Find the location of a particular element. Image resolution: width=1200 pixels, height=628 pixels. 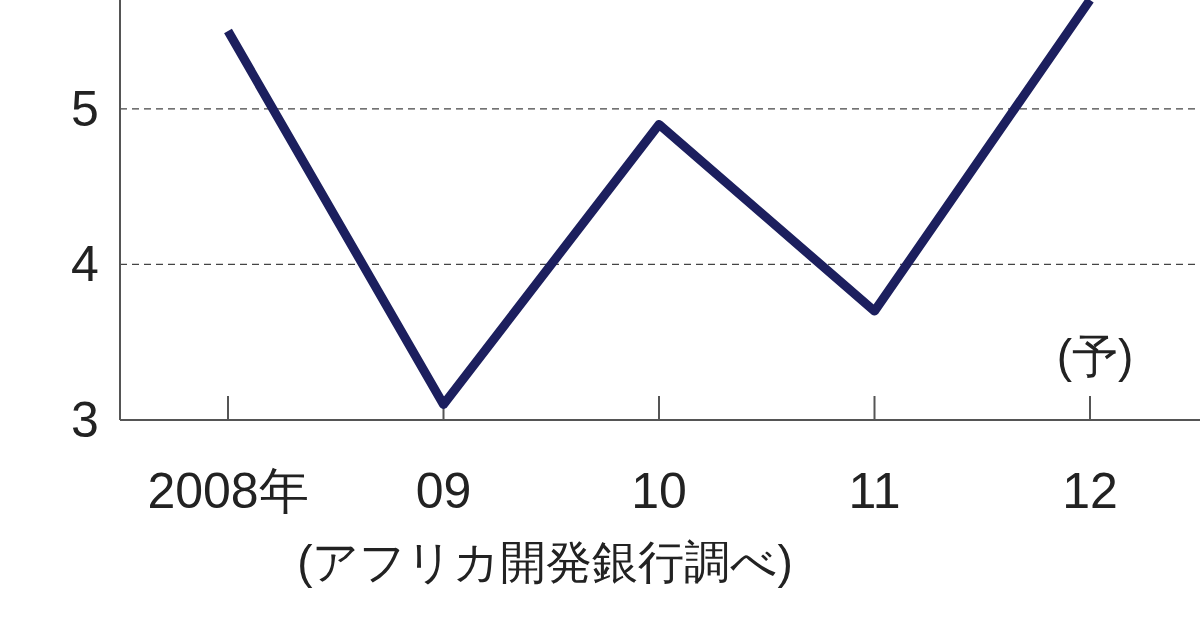

x-tick-label: 09 is located at coordinates (443, 491).